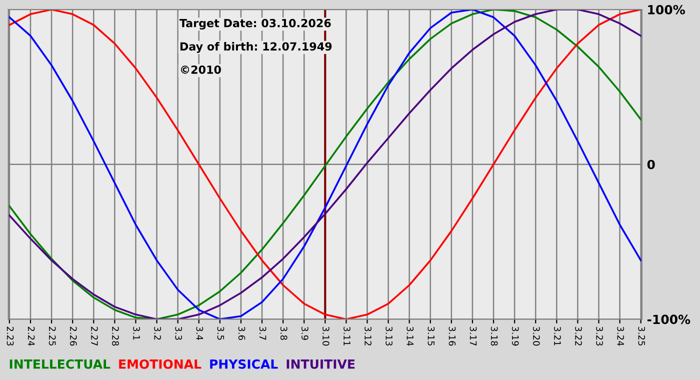 The height and width of the screenshot is (380, 700). I want to click on annotation: Day of birth: 12.07.1949, so click(256, 47).